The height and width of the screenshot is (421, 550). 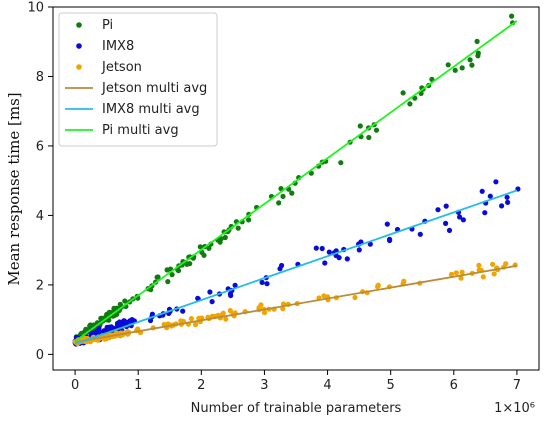 I want to click on legend-label: Jetson, so click(x=121, y=67).